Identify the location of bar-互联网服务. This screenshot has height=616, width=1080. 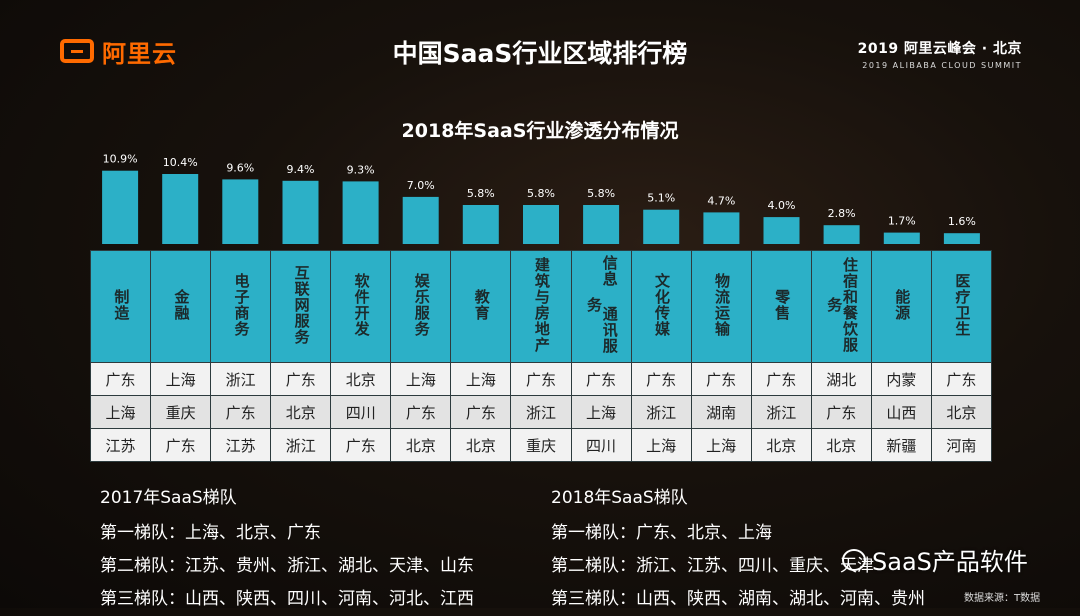
(300, 212).